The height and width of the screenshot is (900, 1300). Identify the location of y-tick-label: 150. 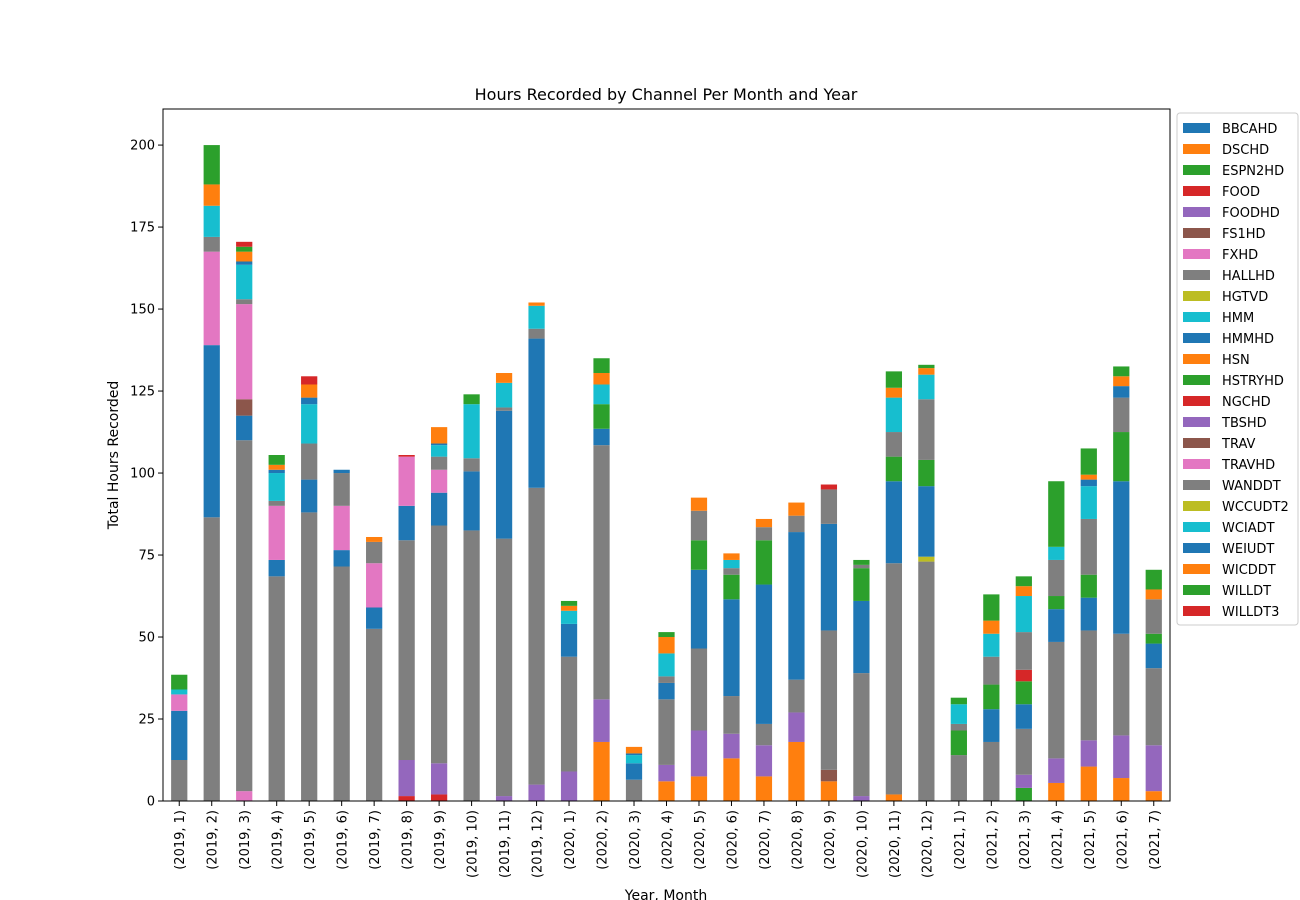
(142, 310).